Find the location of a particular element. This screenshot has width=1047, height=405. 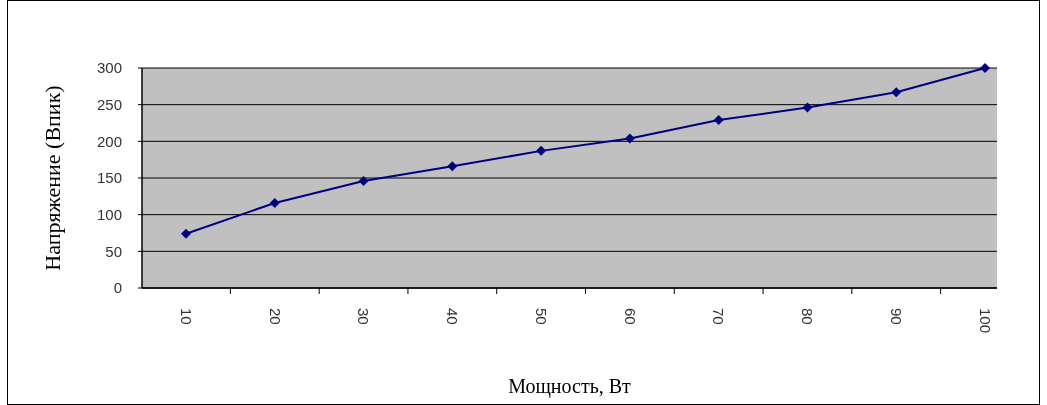

x-tick-label: 80 is located at coordinates (808, 316).